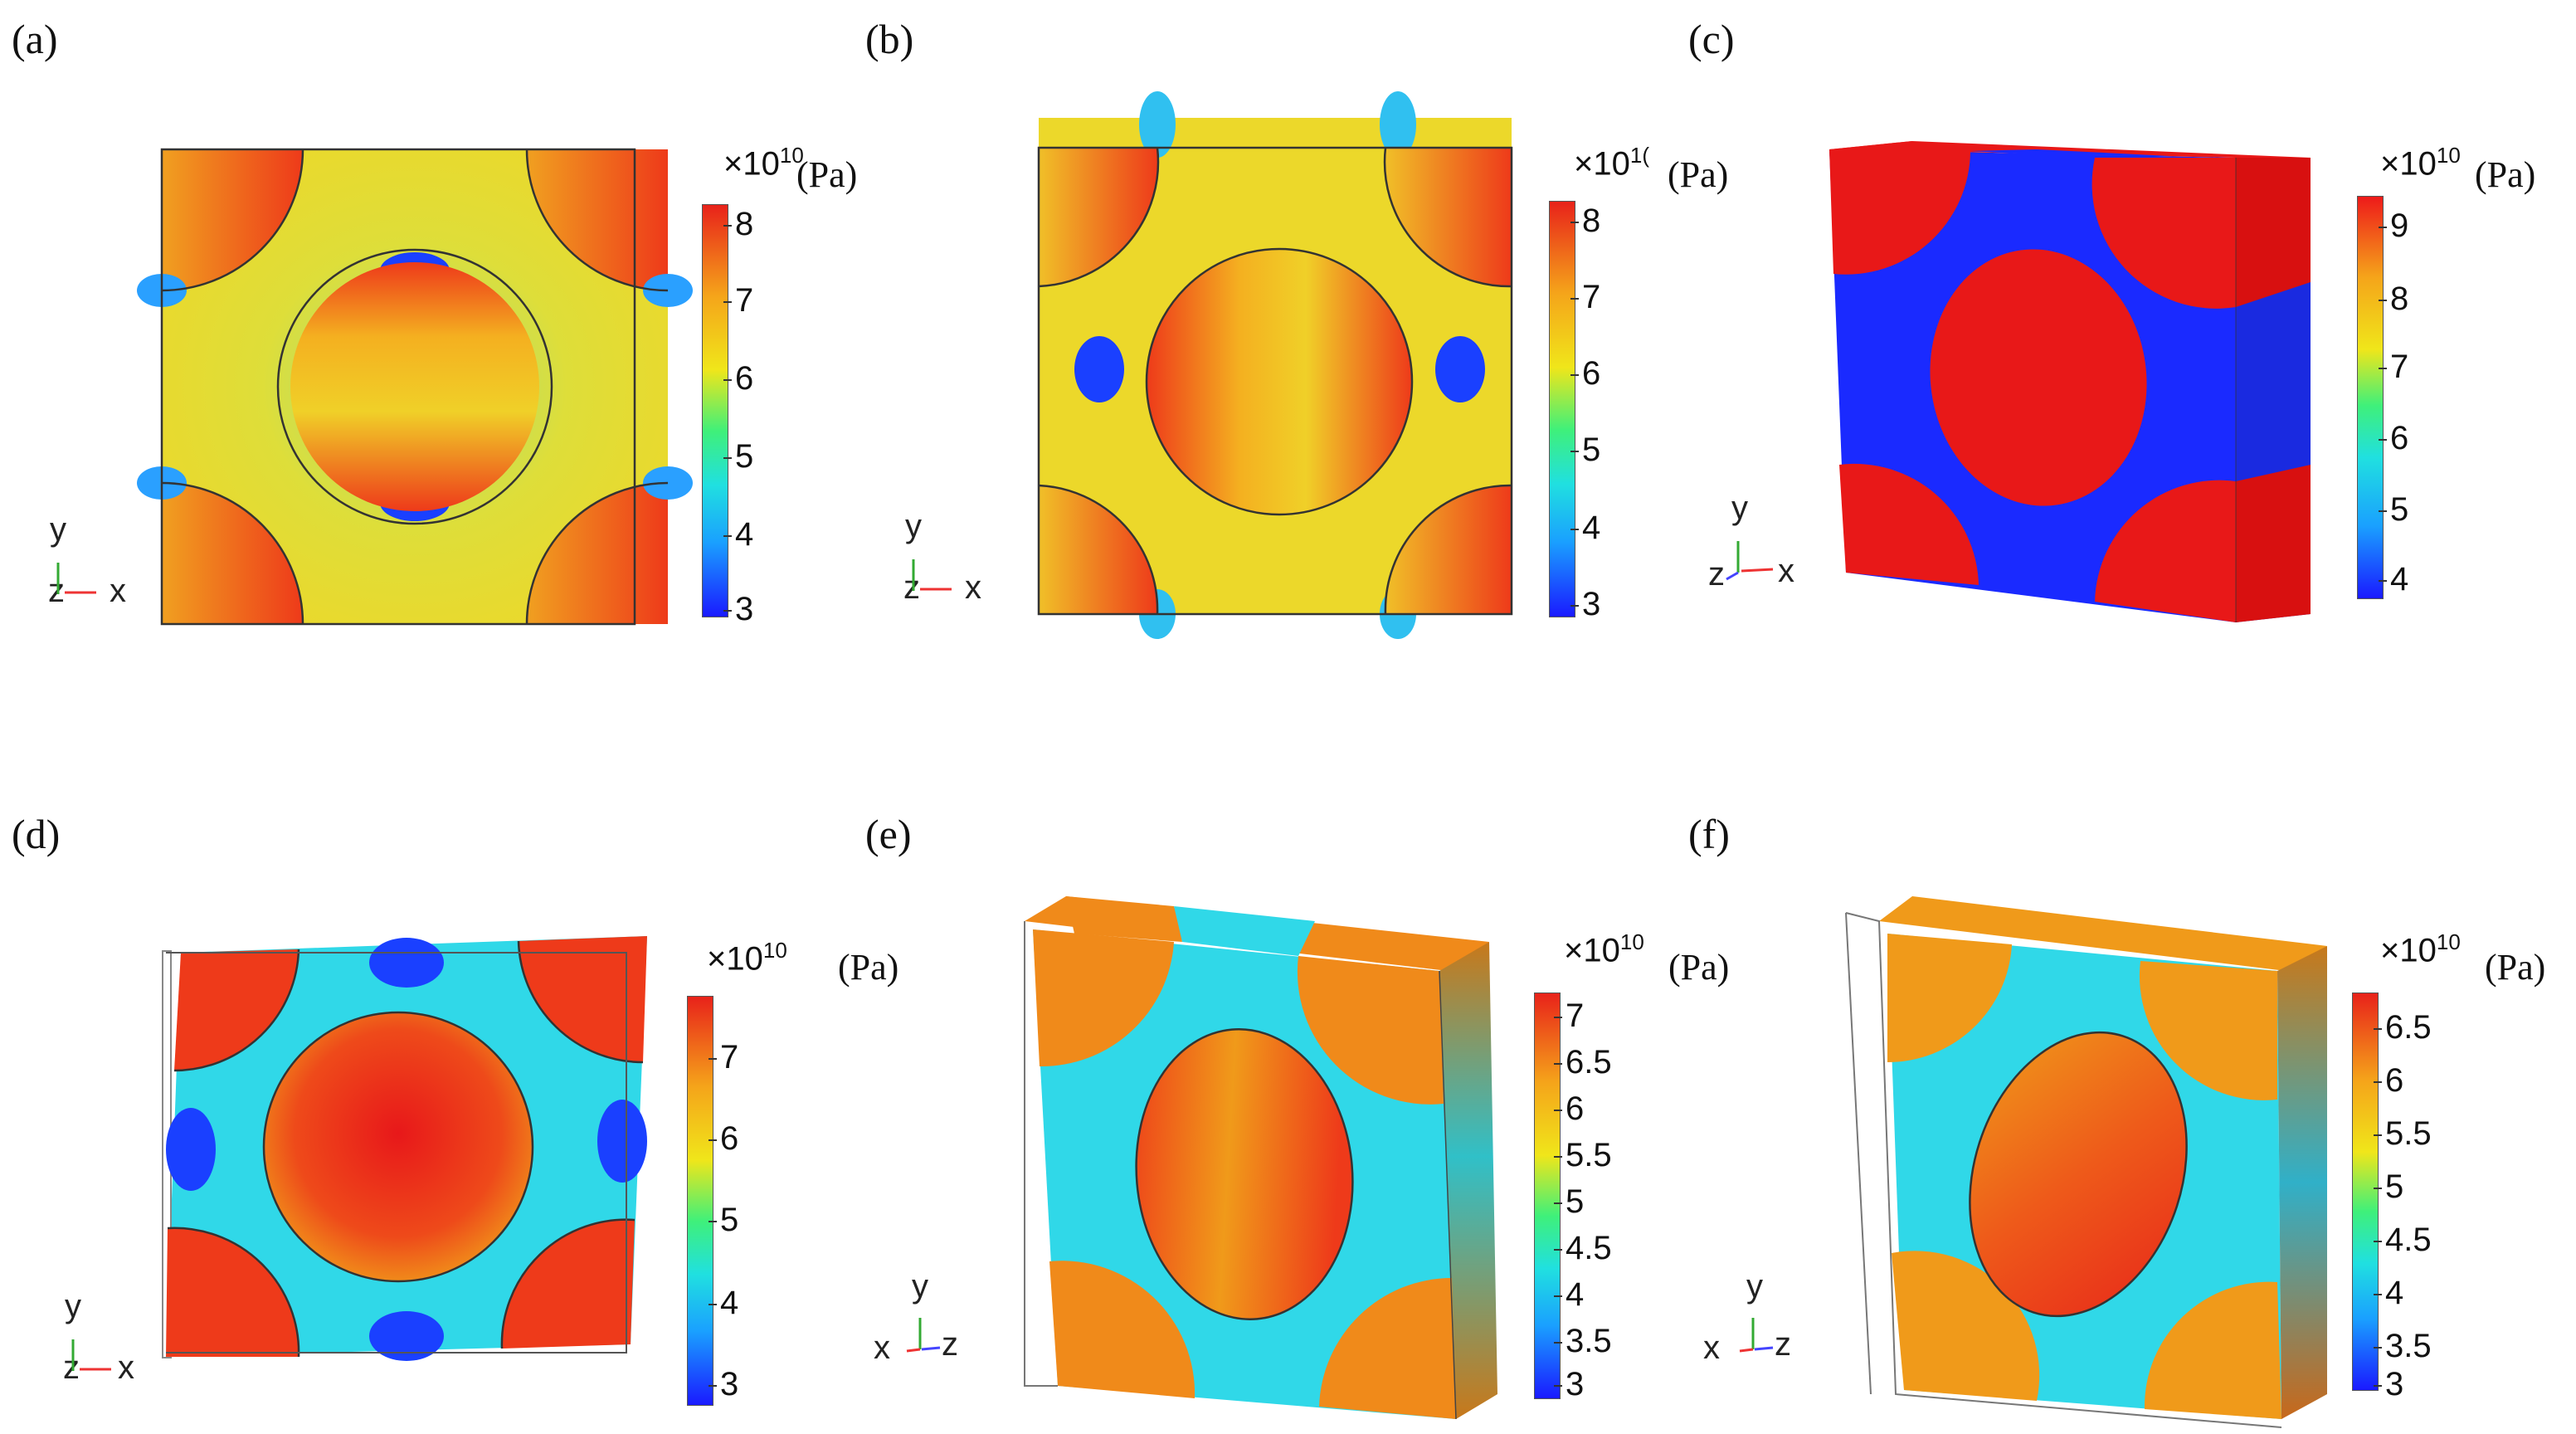 Image resolution: width=2576 pixels, height=1434 pixels. What do you see at coordinates (2399, 226) in the screenshot?
I see `colorbar-tick: 9` at bounding box center [2399, 226].